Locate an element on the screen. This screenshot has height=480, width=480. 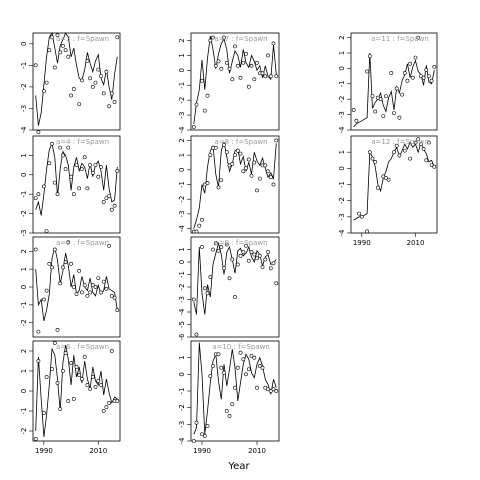
panel-8: -4 -3 -2 -1 0 1 1990 2010 a=10 : f=Spawn is located at coordinates (229, 397).